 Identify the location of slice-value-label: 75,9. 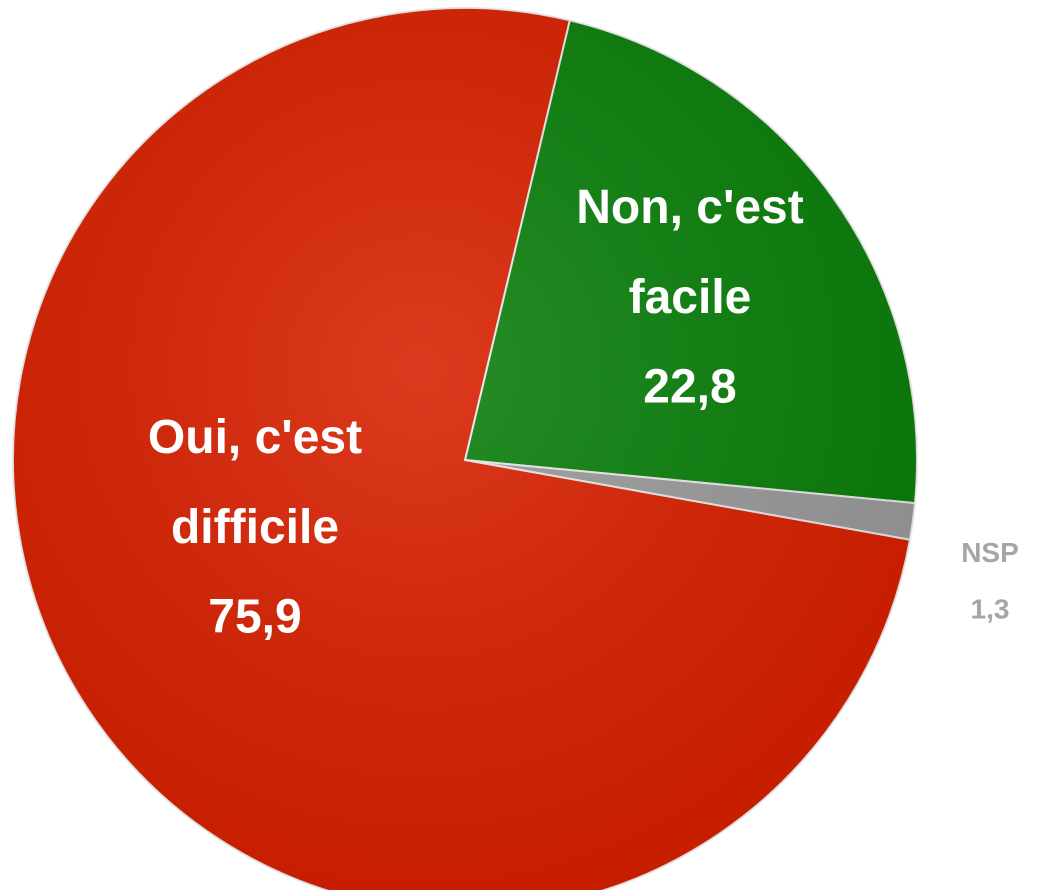
(254, 617).